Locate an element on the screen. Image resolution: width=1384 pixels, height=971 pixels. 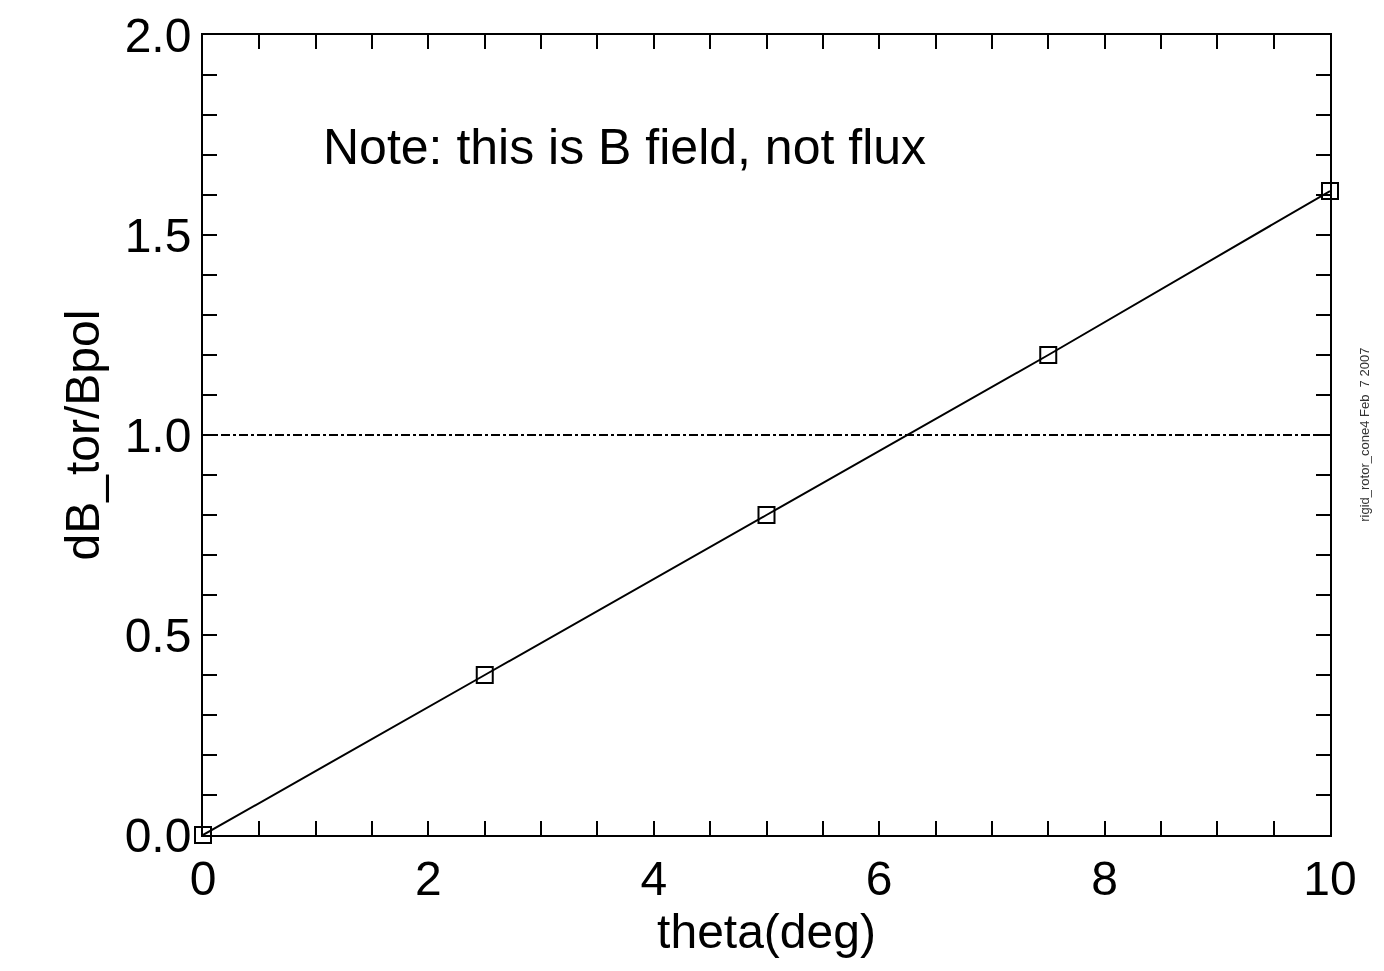
x-tick-label: 4 is located at coordinates (654, 878).